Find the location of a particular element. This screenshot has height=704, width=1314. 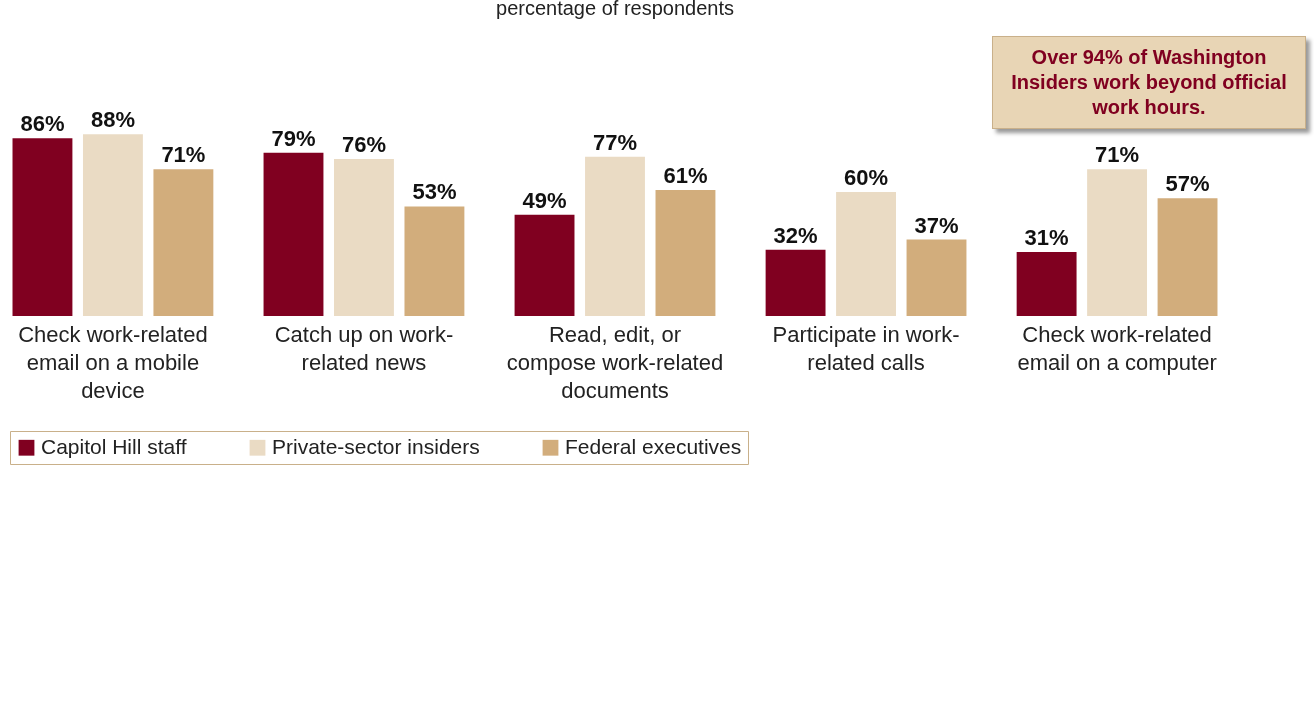

chart-title: percentage of respondents is located at coordinates (615, 10).